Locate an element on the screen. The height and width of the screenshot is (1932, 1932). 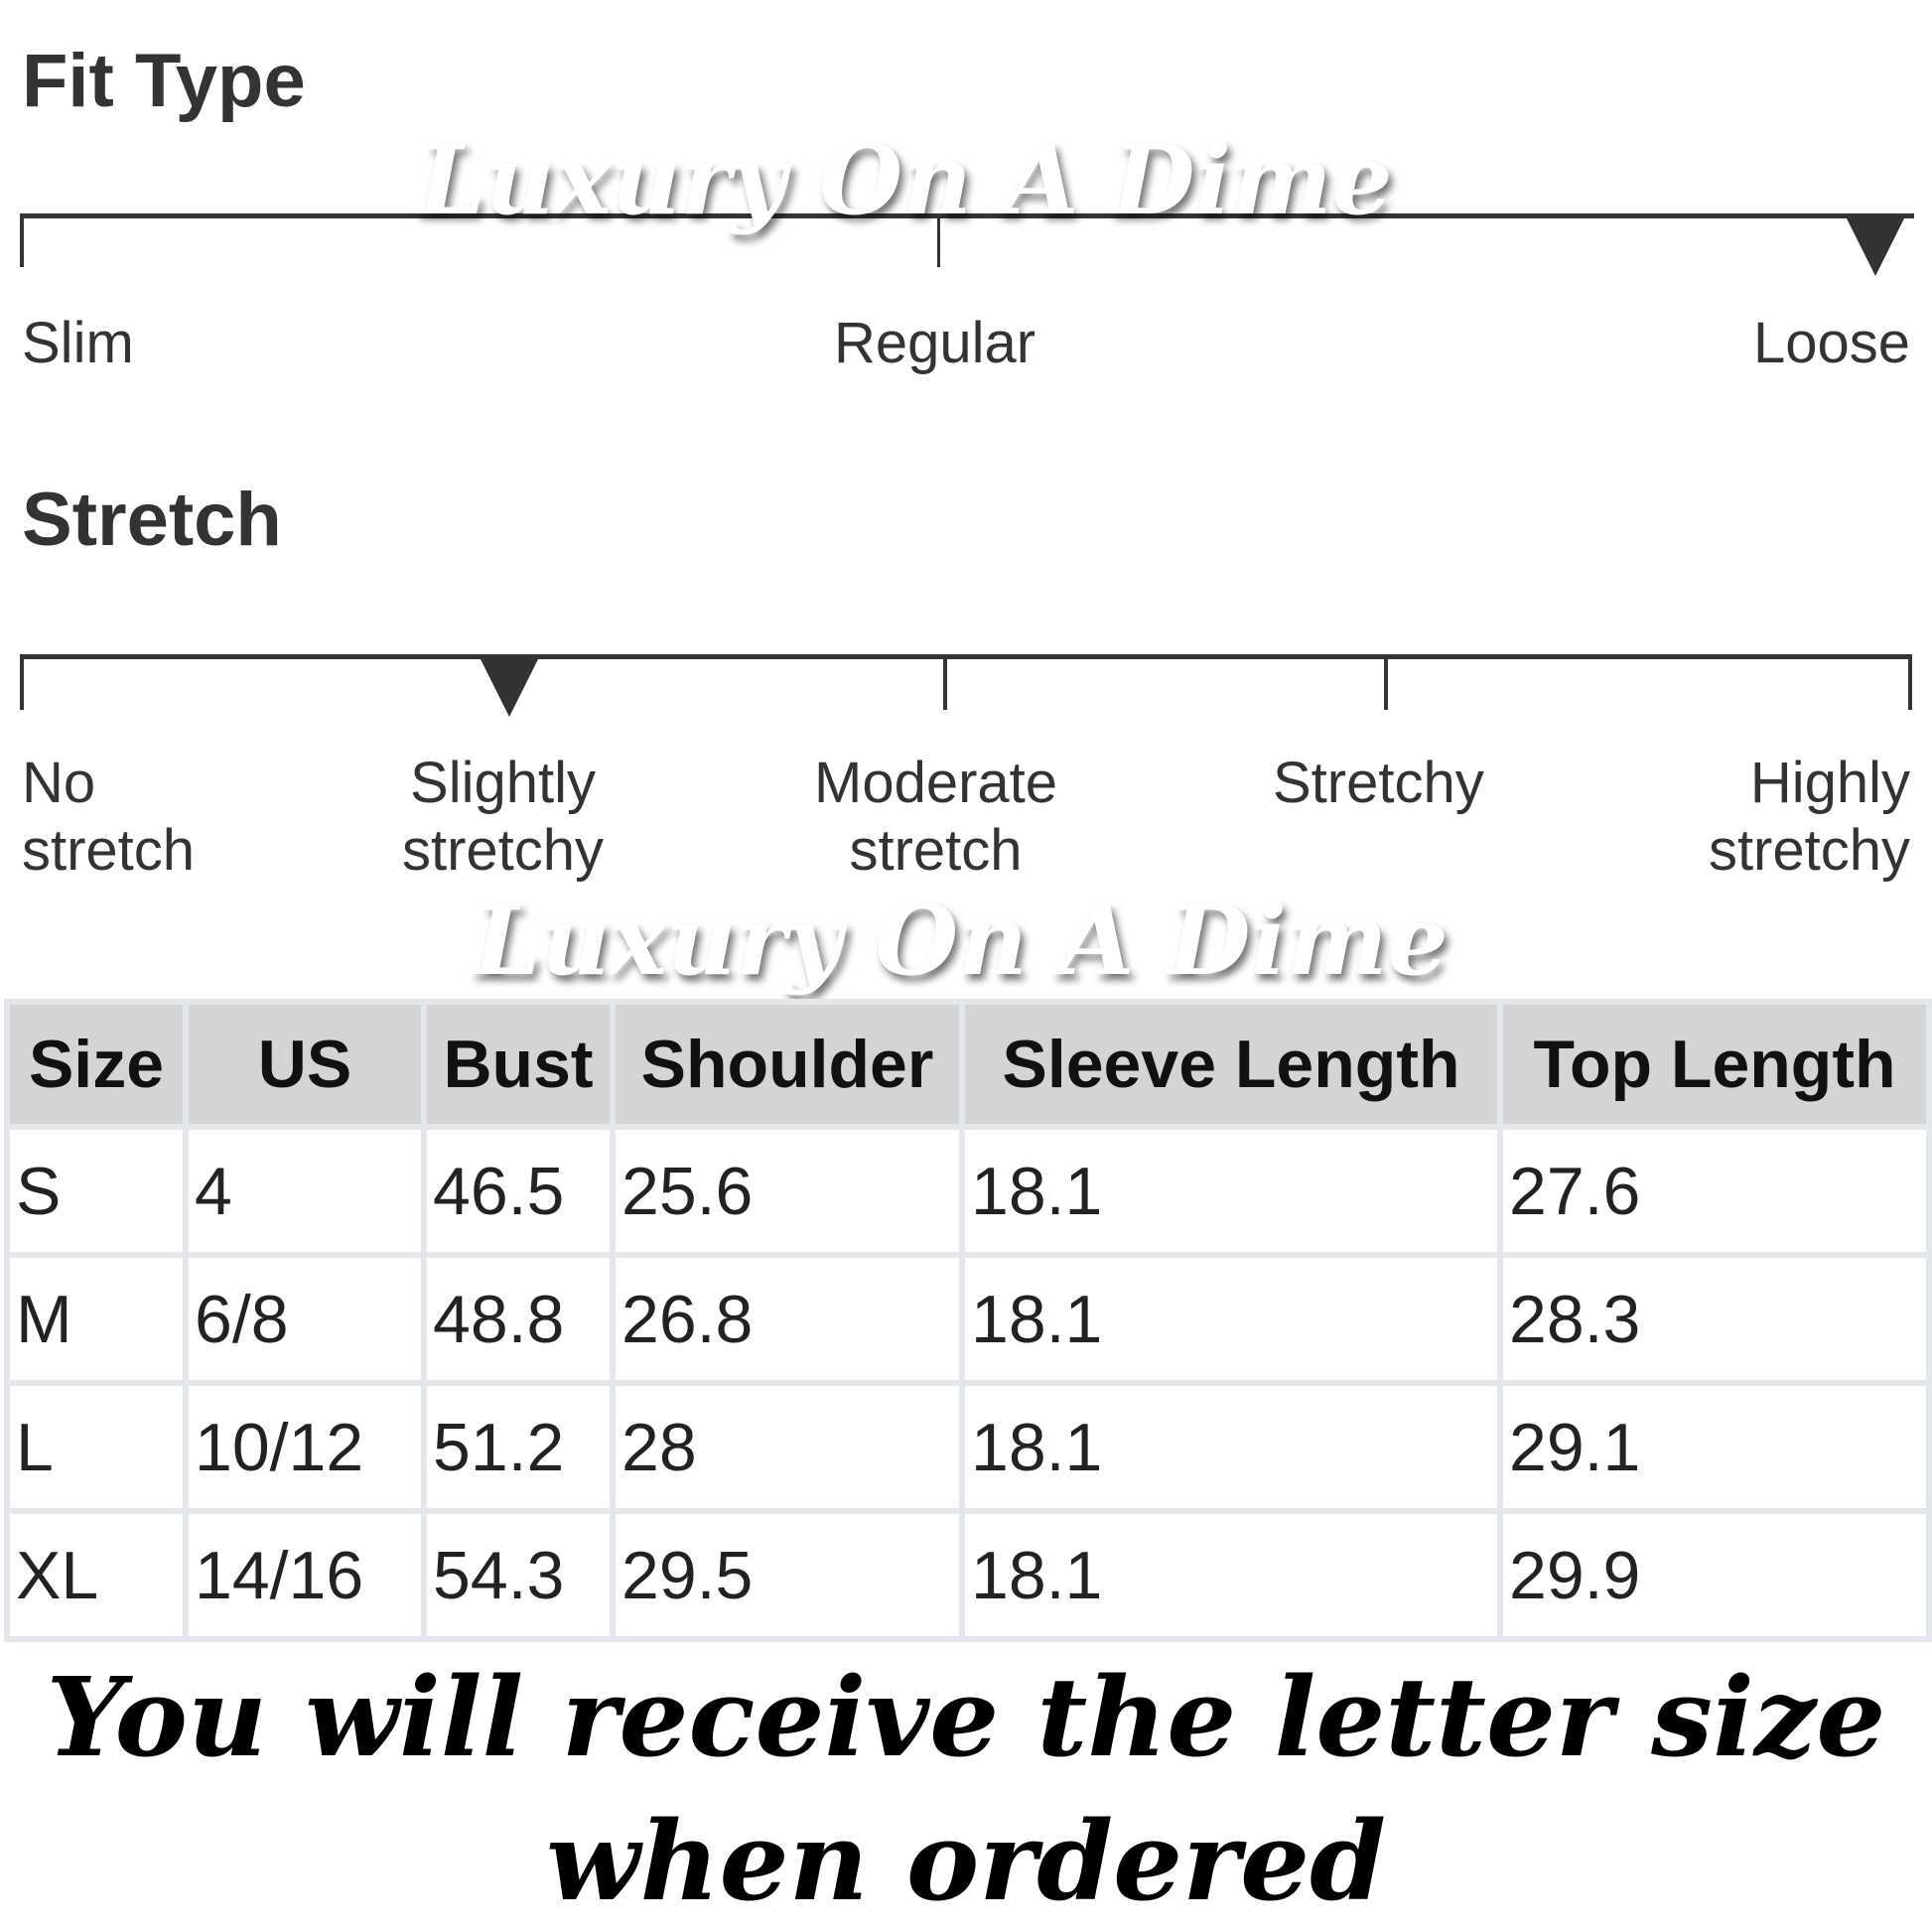
table-row: M 6/8 48.8 26.8 18.1 28.3 is located at coordinates (968, 1319).